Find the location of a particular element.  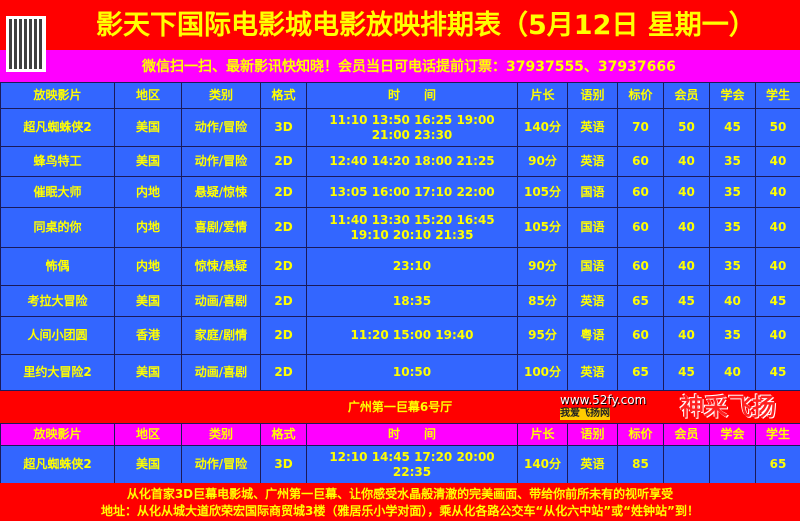

table-cell: 粤语 is located at coordinates (592, 335).